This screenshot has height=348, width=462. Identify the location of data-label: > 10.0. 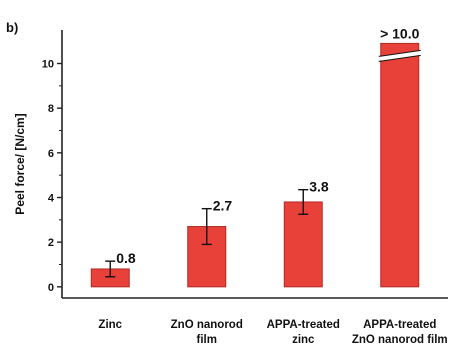
(400, 33).